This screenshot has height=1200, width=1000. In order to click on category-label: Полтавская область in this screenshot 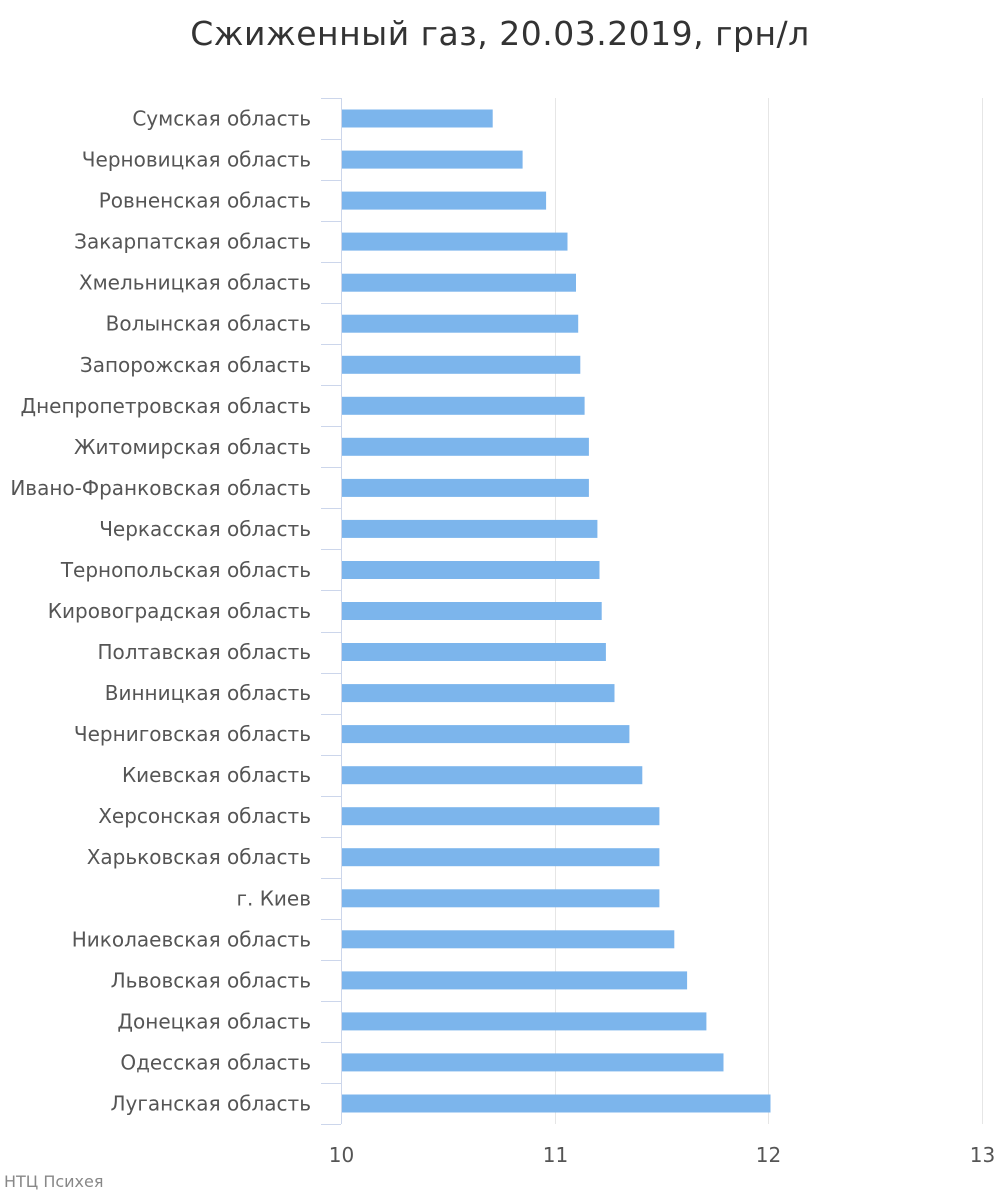, I will do `click(204, 652)`.